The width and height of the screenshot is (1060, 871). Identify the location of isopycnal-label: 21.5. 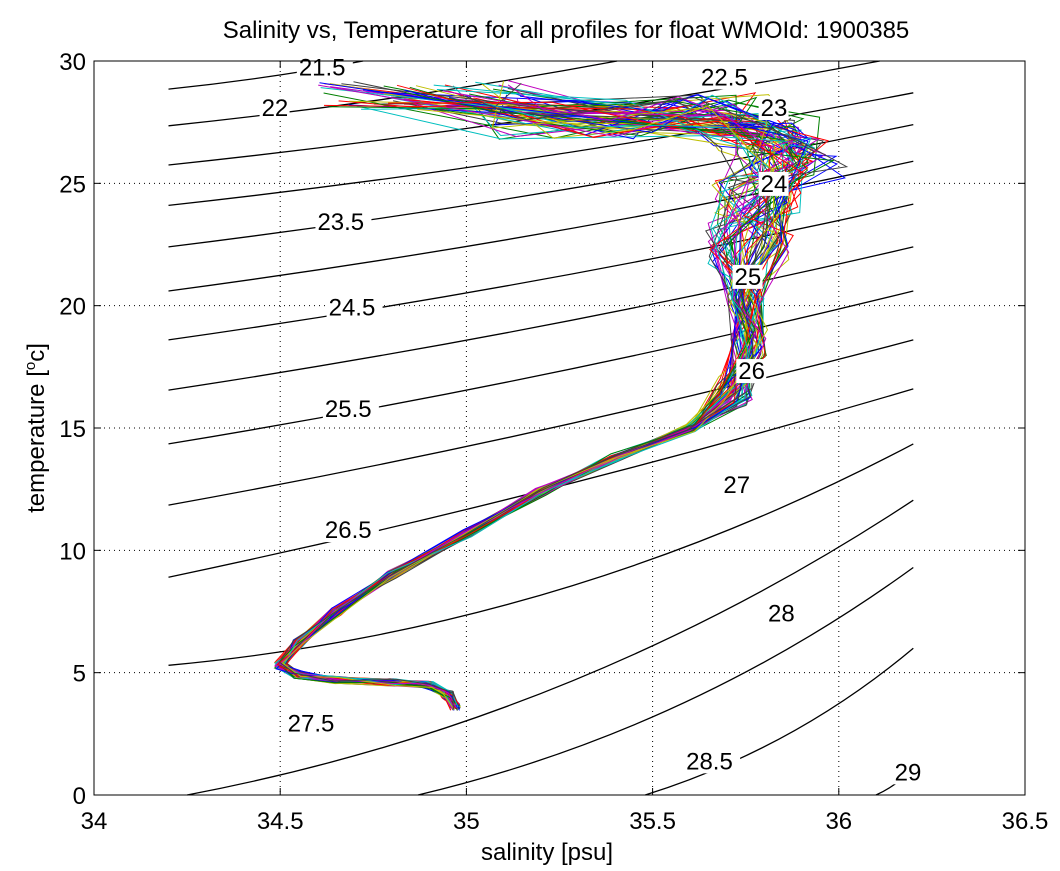
(322, 68).